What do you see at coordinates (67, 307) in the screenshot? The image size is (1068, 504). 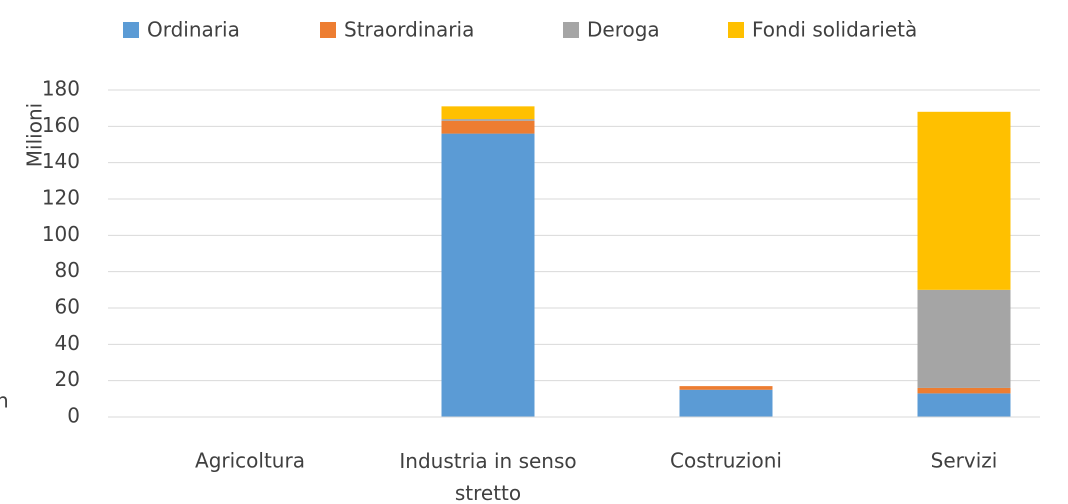 I see `y-tick-label: 60` at bounding box center [67, 307].